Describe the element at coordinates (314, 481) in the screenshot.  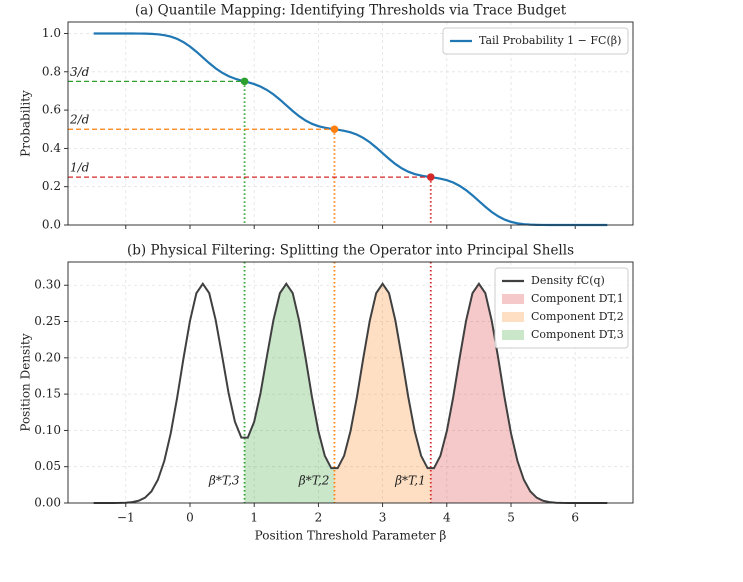
I see `threshold-label: β*T,2` at that location.